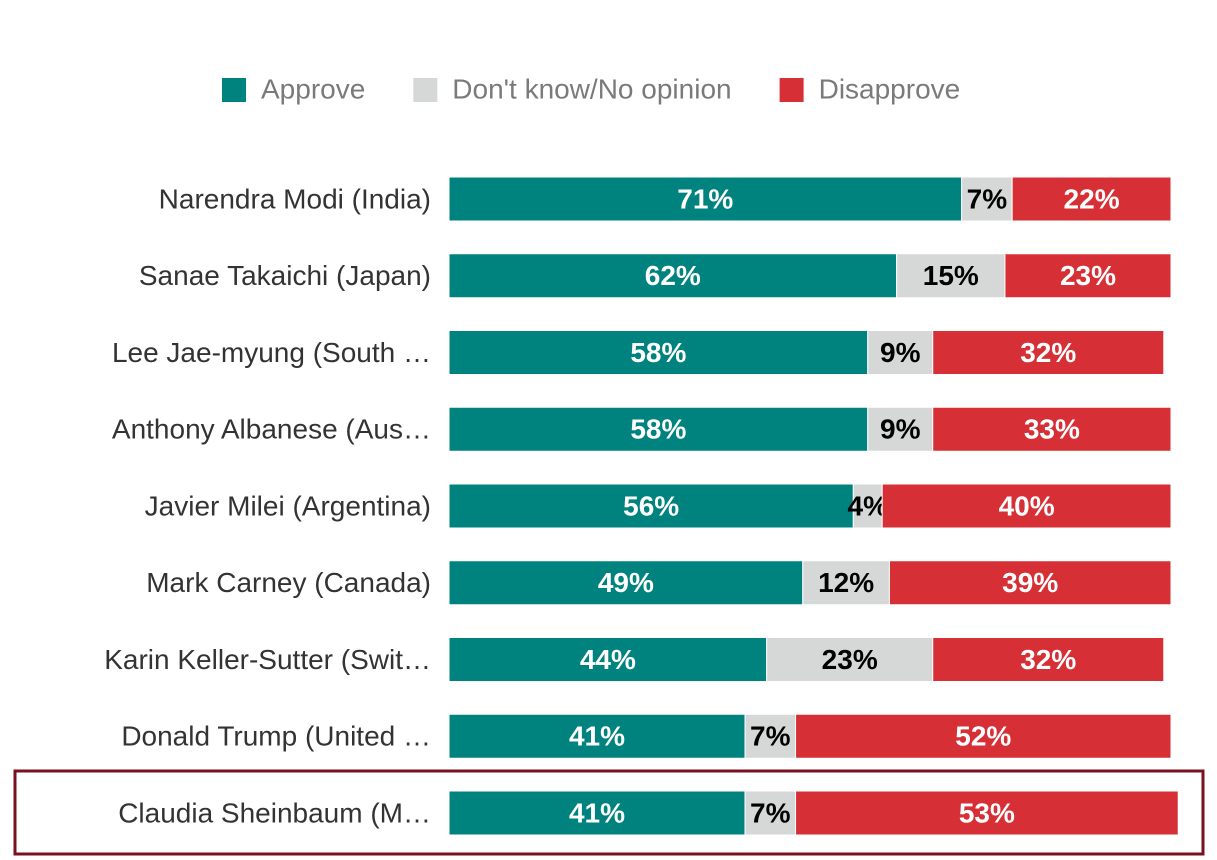  What do you see at coordinates (868, 505) in the screenshot?
I see `value-label: 4%` at bounding box center [868, 505].